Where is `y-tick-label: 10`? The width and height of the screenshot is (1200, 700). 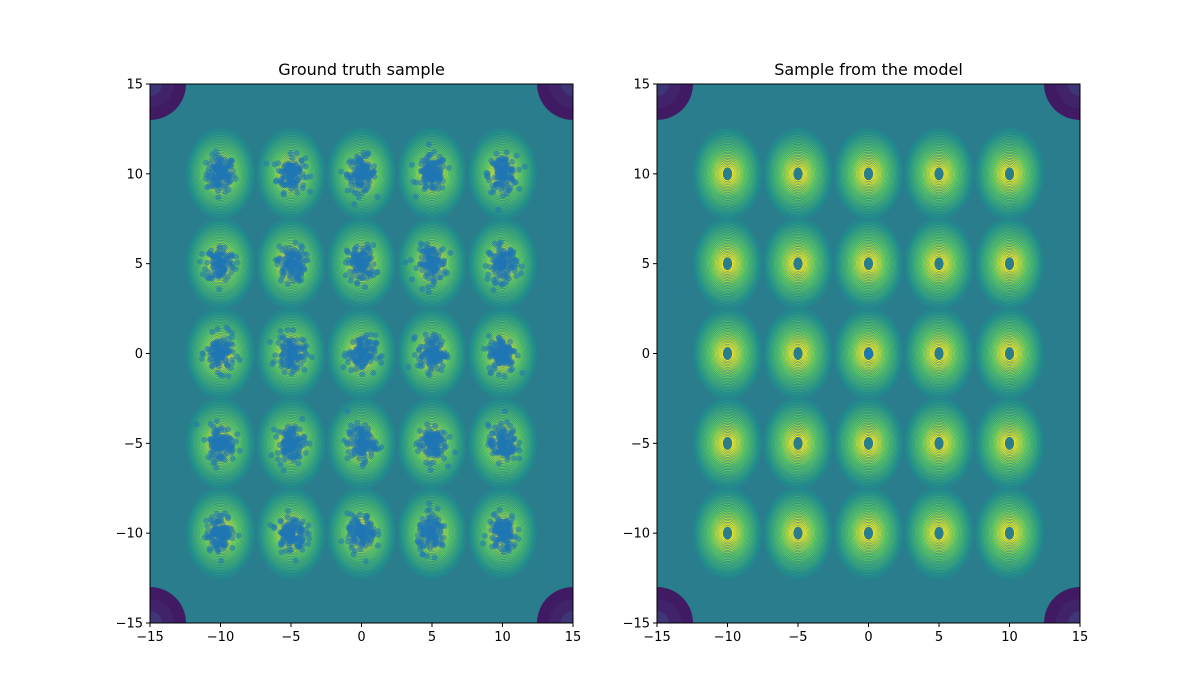 y-tick-label: 10 is located at coordinates (134, 174).